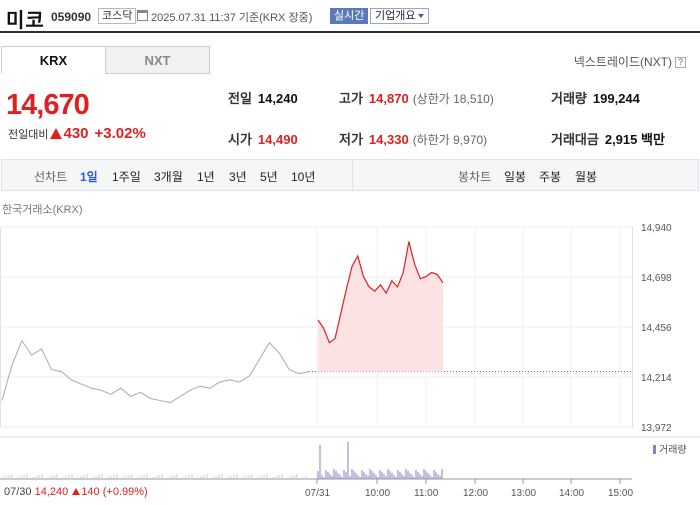 This screenshot has width=700, height=505. I want to click on chart-ticks: 14,940 14,698 14,456 14,214 13,972, so click(656, 328).